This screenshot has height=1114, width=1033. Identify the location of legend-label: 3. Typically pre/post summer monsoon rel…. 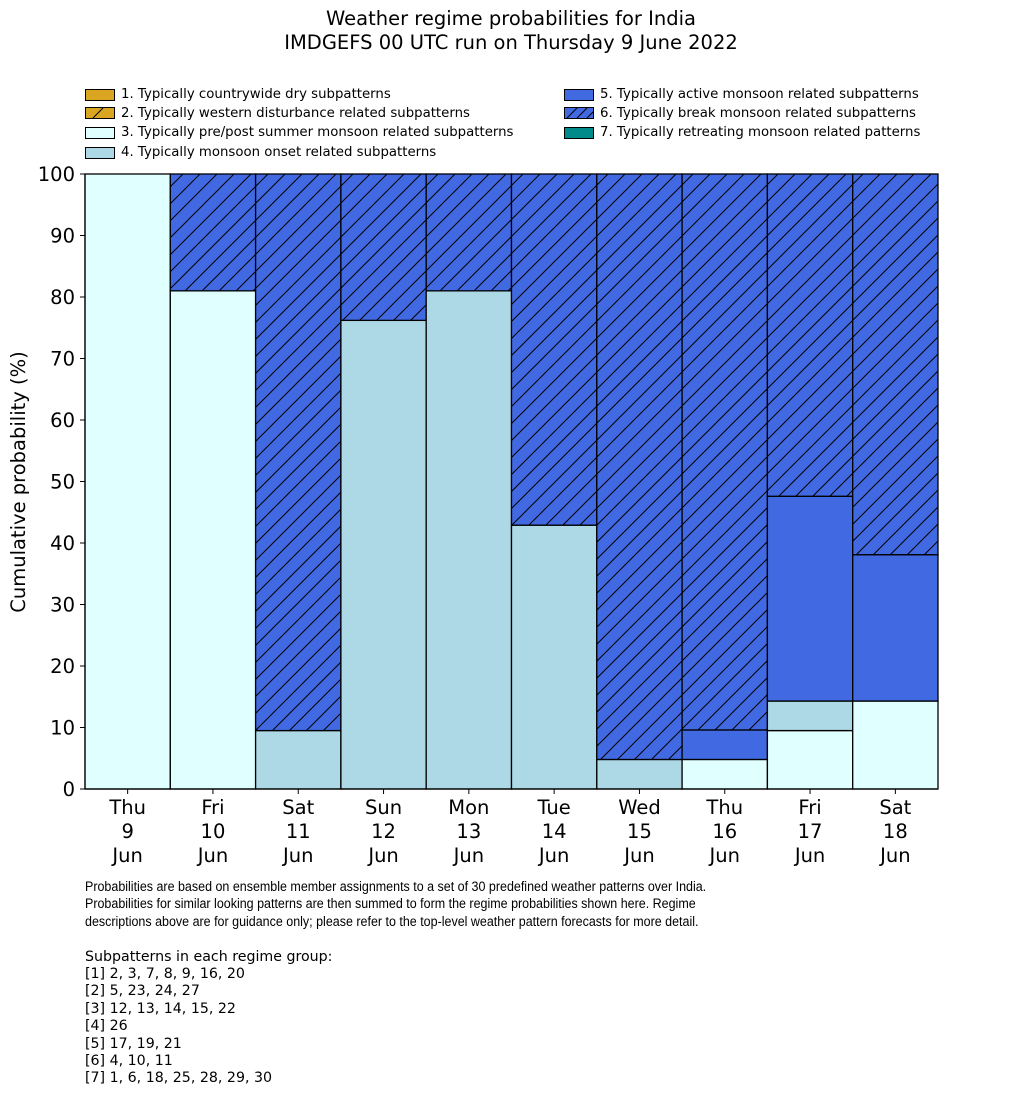
(317, 132).